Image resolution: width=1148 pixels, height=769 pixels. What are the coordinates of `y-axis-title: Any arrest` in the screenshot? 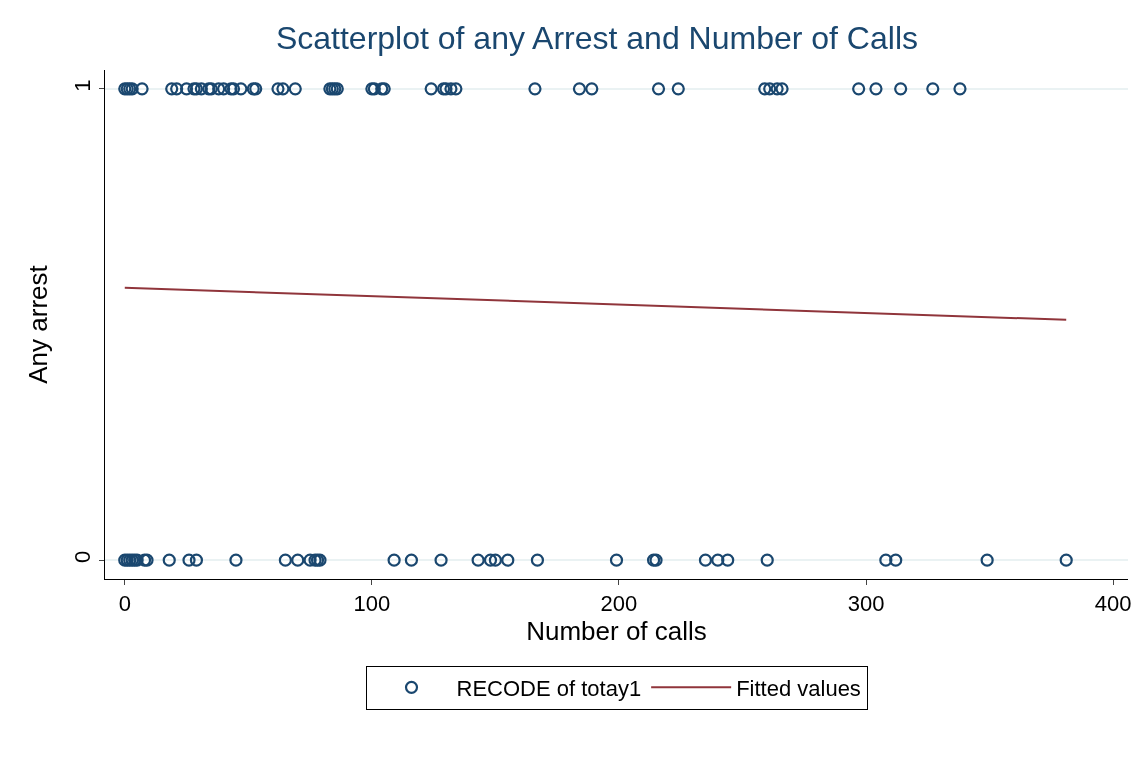 It's located at (37, 324).